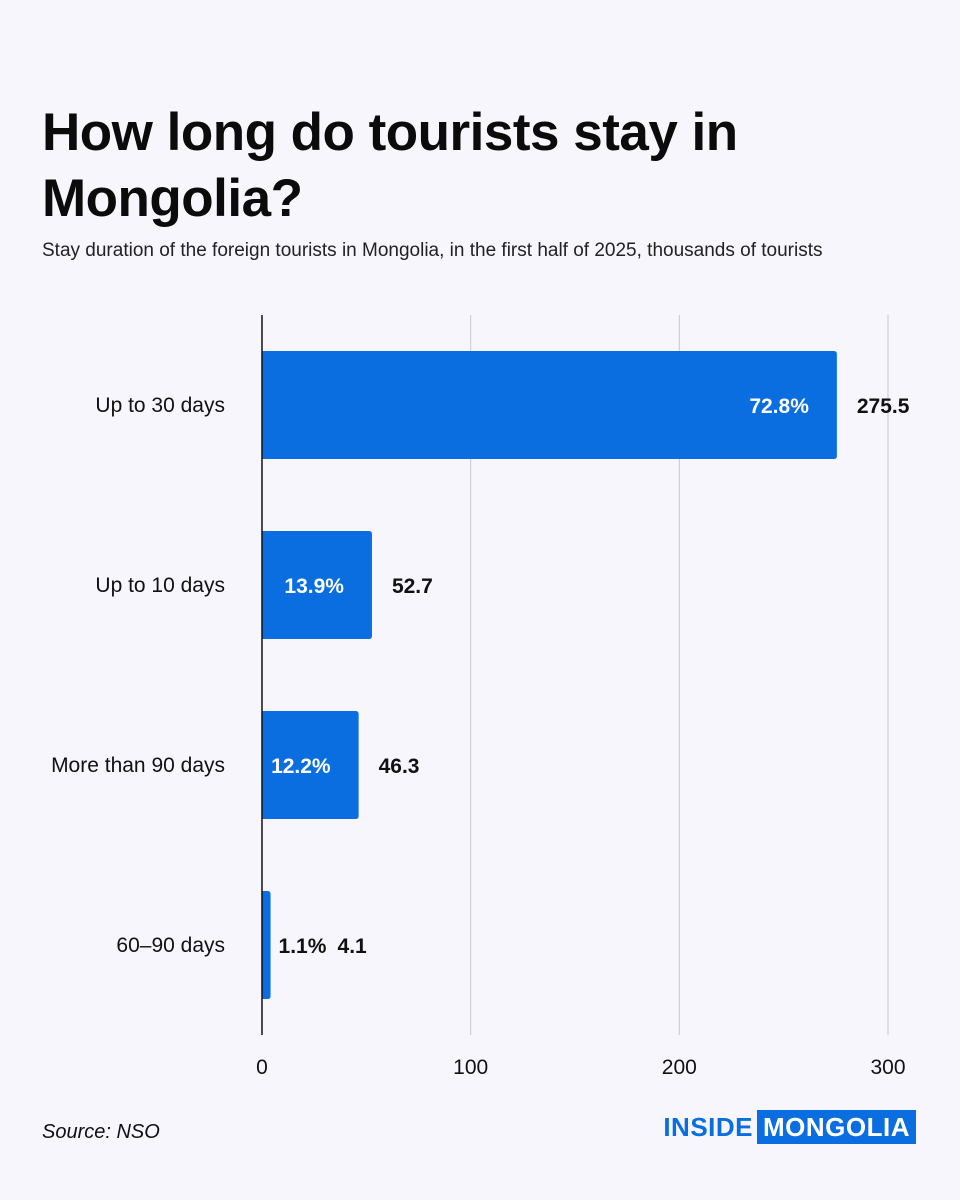 Image resolution: width=960 pixels, height=1200 pixels. Describe the element at coordinates (138, 765) in the screenshot. I see `category-label: More than 90 days` at that location.